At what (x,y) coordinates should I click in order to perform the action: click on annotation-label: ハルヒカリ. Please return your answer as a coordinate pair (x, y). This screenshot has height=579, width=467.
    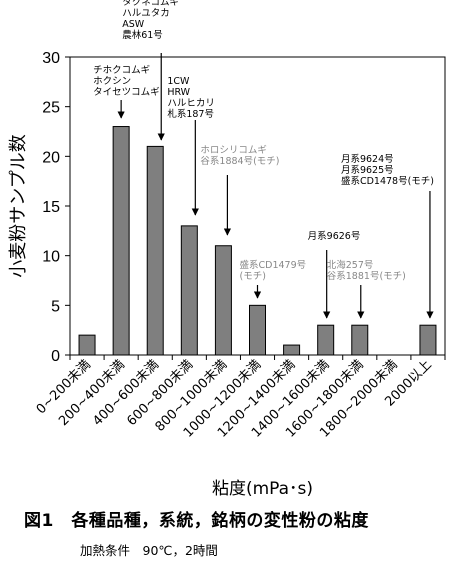
    Looking at the image, I should click on (191, 103).